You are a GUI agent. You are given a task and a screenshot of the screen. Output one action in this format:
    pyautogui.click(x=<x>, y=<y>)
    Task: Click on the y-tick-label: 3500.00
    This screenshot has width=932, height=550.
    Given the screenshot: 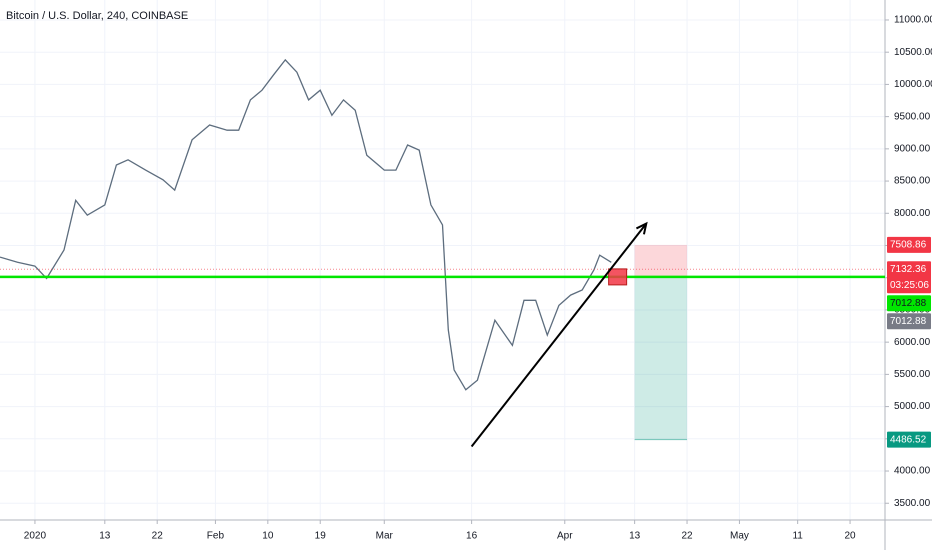 What is the action you would take?
    pyautogui.click(x=912, y=503)
    